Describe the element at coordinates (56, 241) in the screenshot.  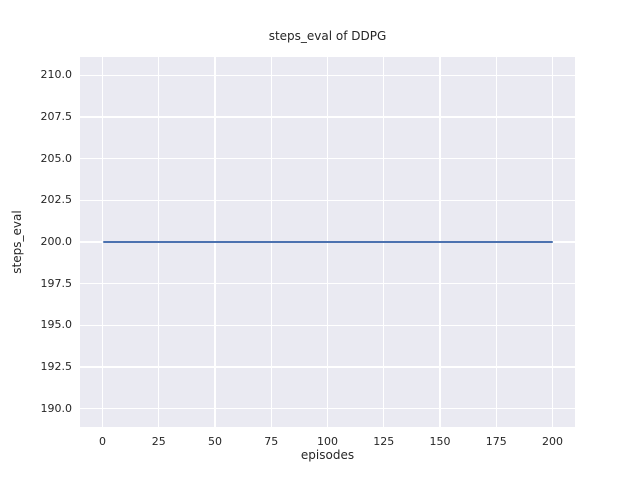
I see `y-tick-label: 200.0` at that location.